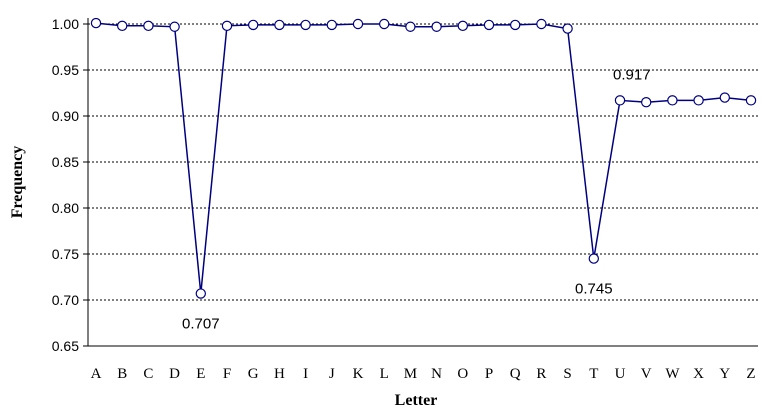 Image resolution: width=766 pixels, height=411 pixels. What do you see at coordinates (279, 374) in the screenshot?
I see `x-tick-label: H` at bounding box center [279, 374].